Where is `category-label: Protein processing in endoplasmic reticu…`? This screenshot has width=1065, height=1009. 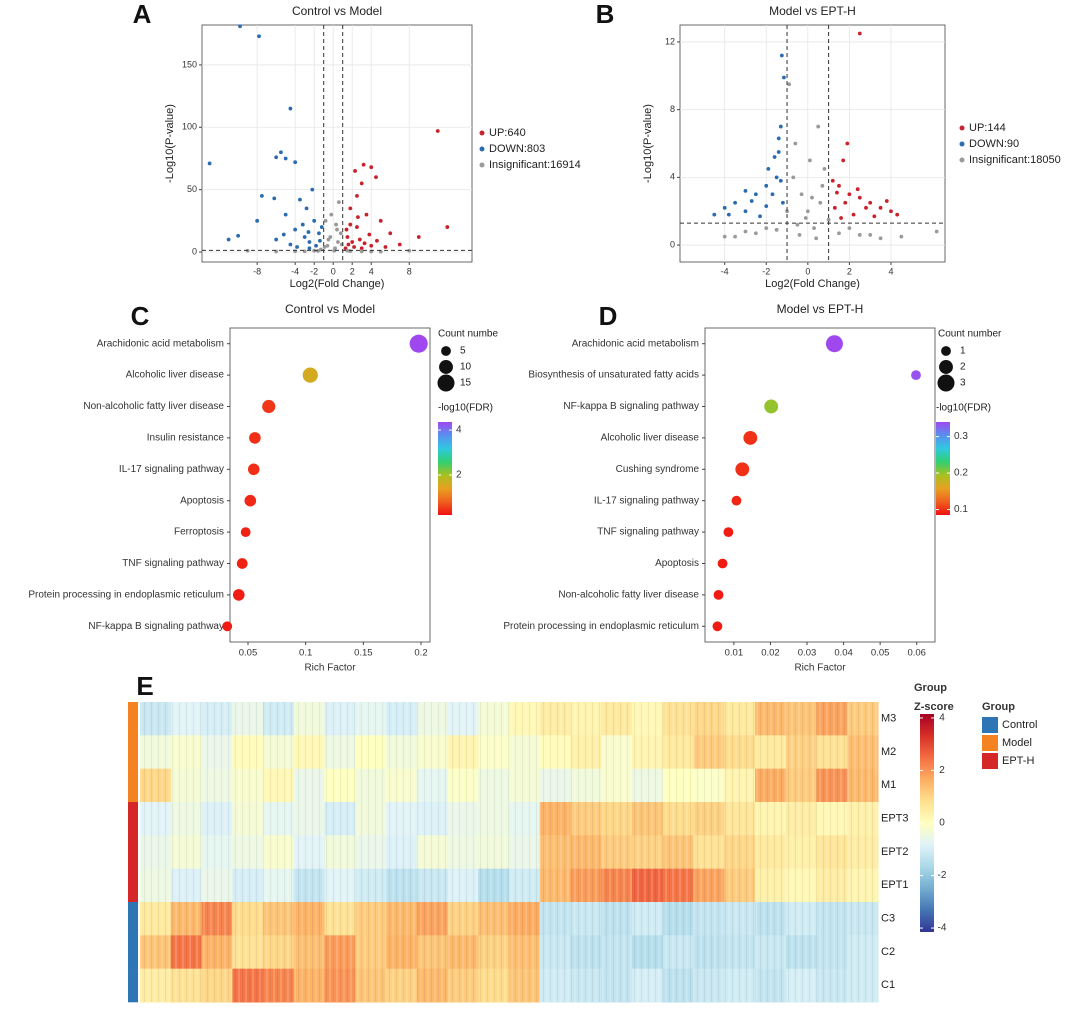 category-label: Protein processing in endoplasmic reticu… is located at coordinates (126, 595).